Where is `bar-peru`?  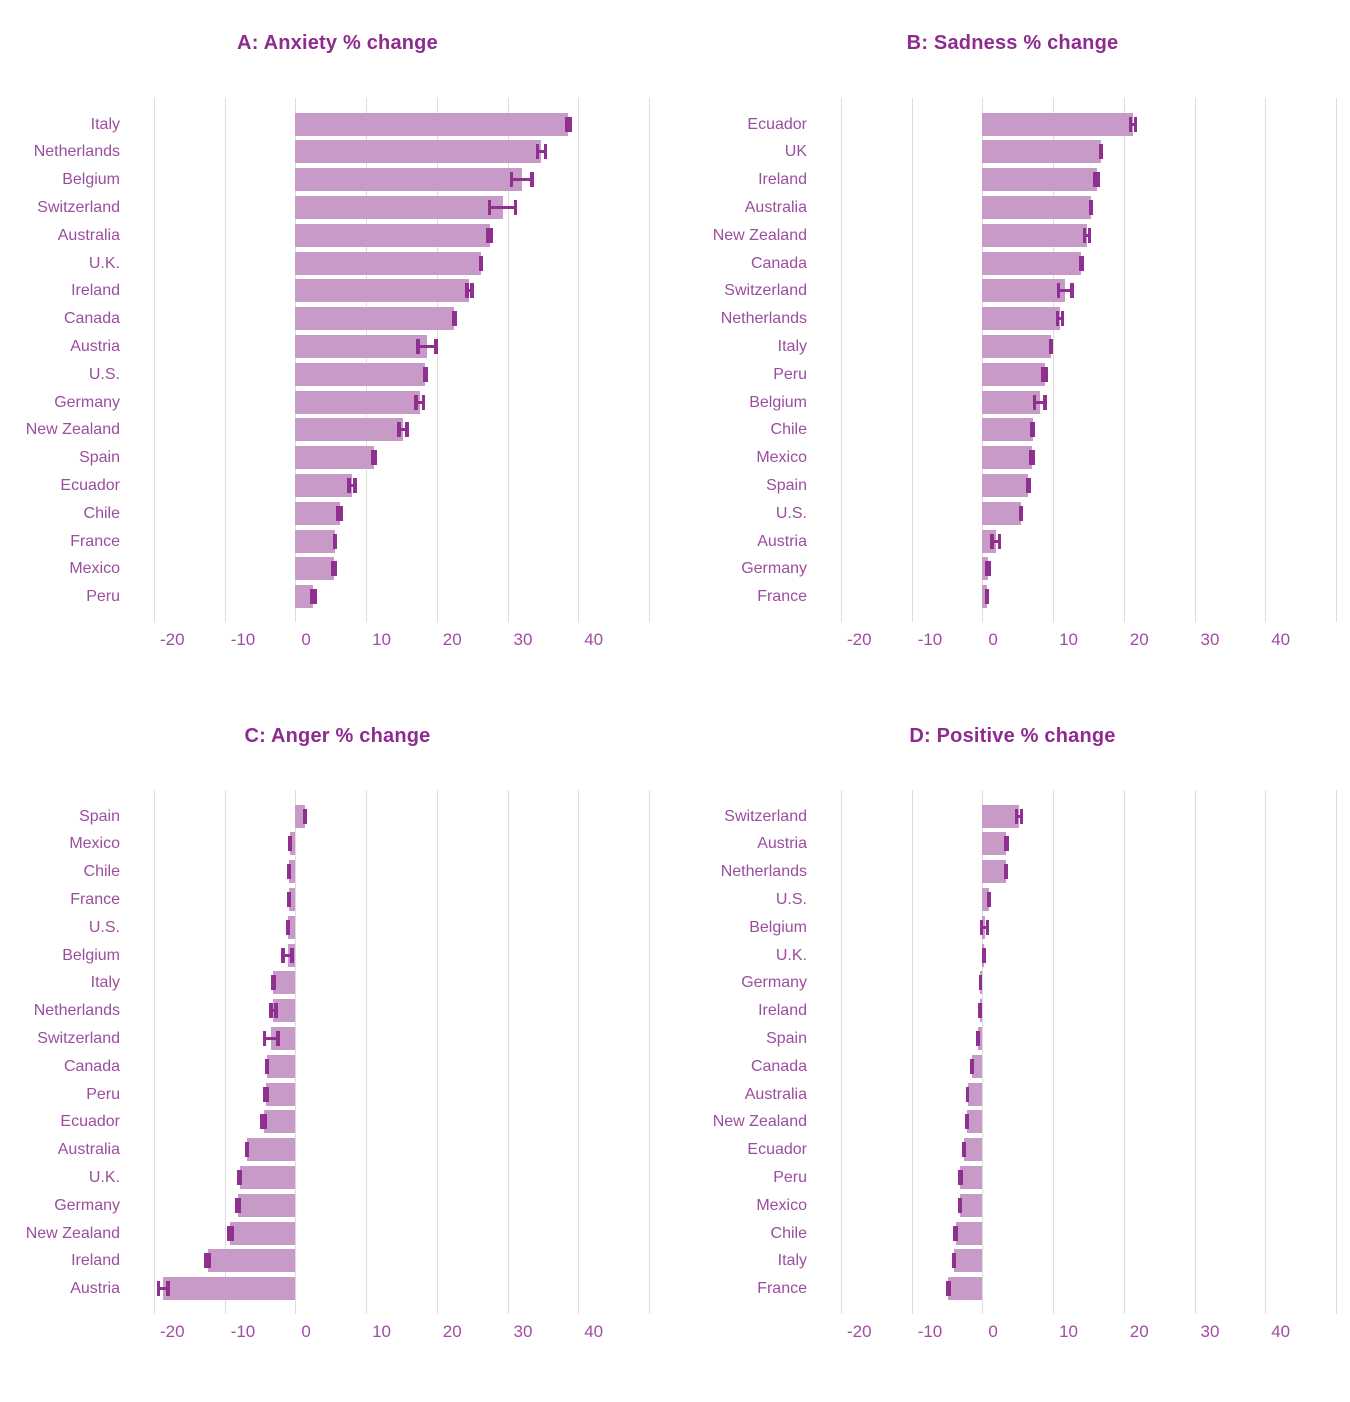 bar-peru is located at coordinates (971, 1177).